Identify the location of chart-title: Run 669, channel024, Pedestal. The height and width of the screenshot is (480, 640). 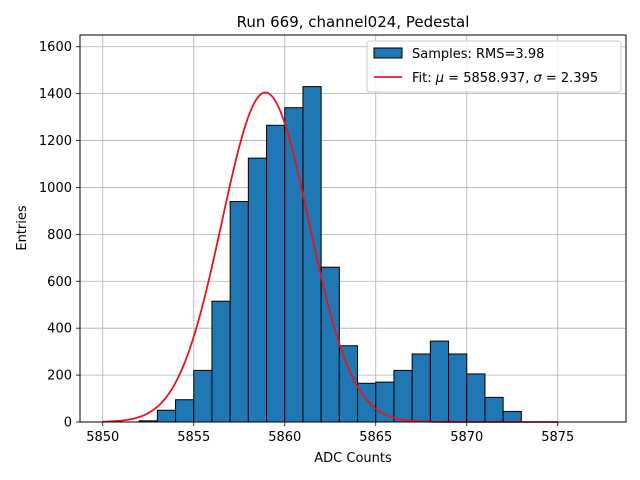
(353, 22).